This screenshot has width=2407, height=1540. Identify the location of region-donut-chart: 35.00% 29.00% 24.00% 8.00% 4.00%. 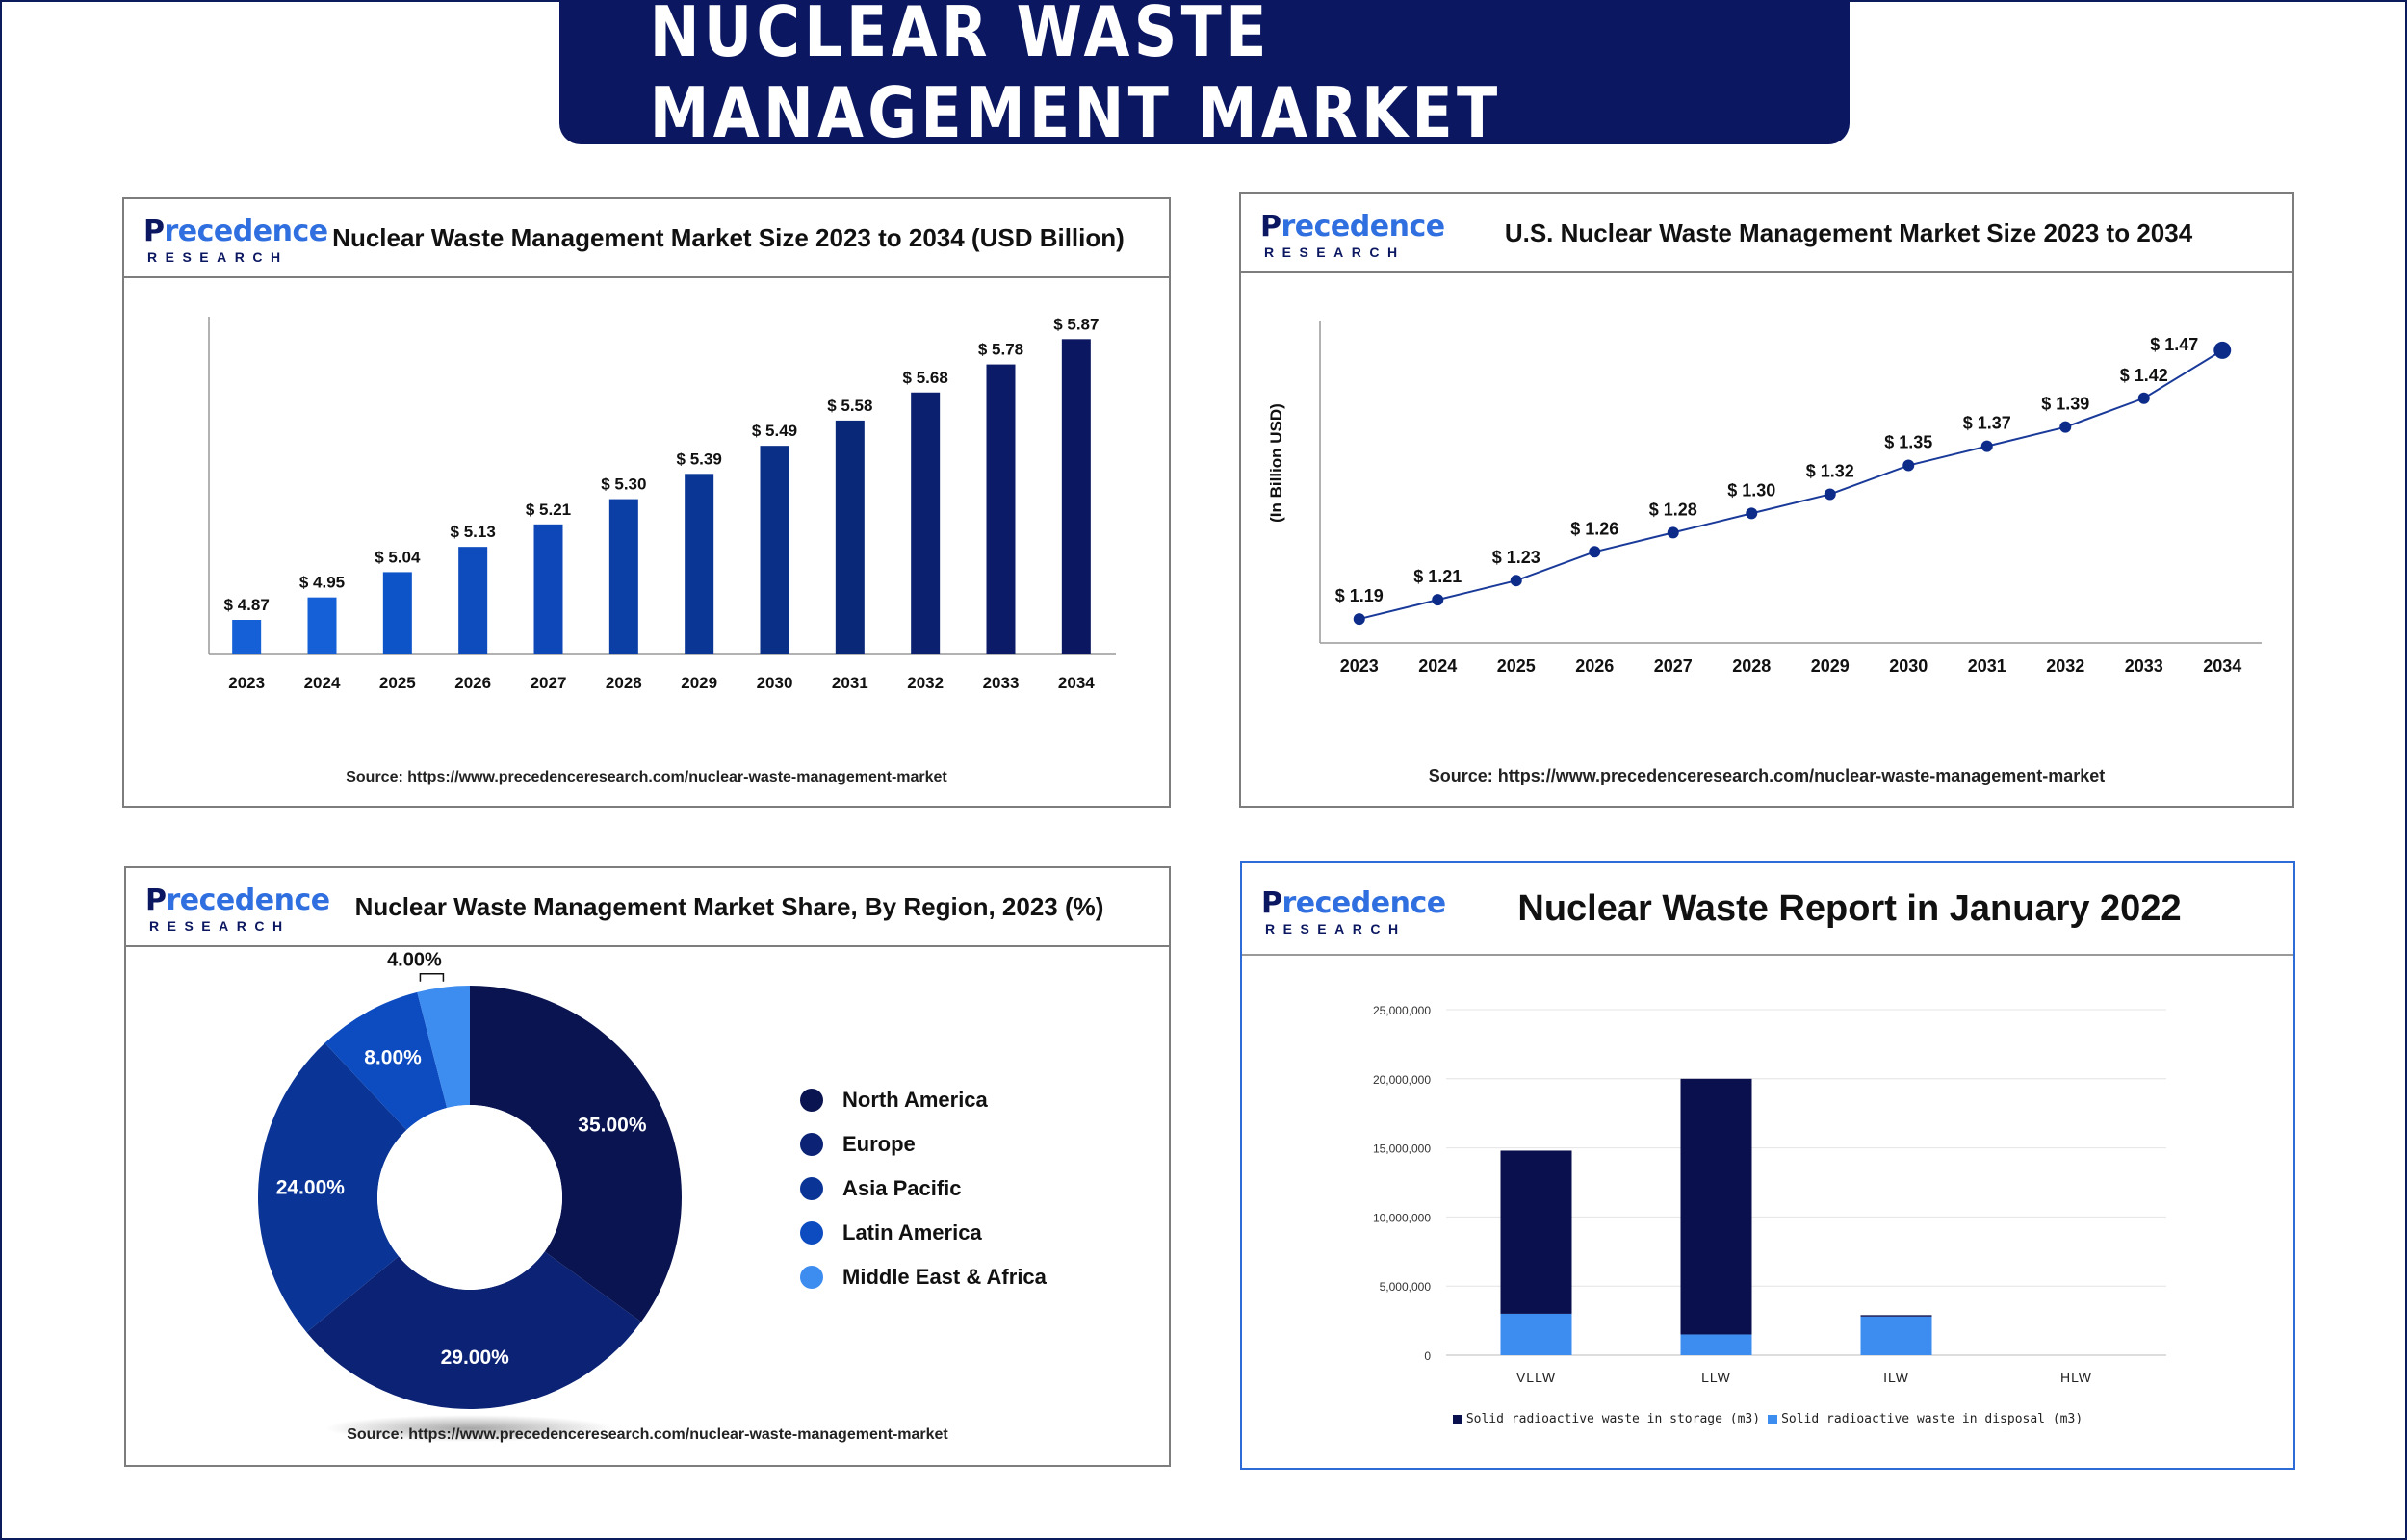
(470, 1196).